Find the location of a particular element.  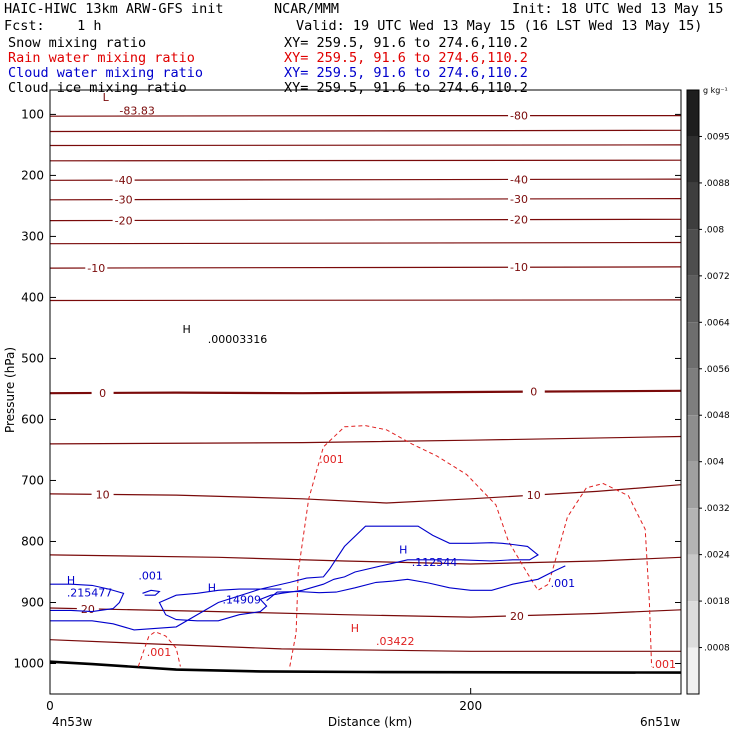

temperature-label-8-0: -10 is located at coordinates (96, 268).